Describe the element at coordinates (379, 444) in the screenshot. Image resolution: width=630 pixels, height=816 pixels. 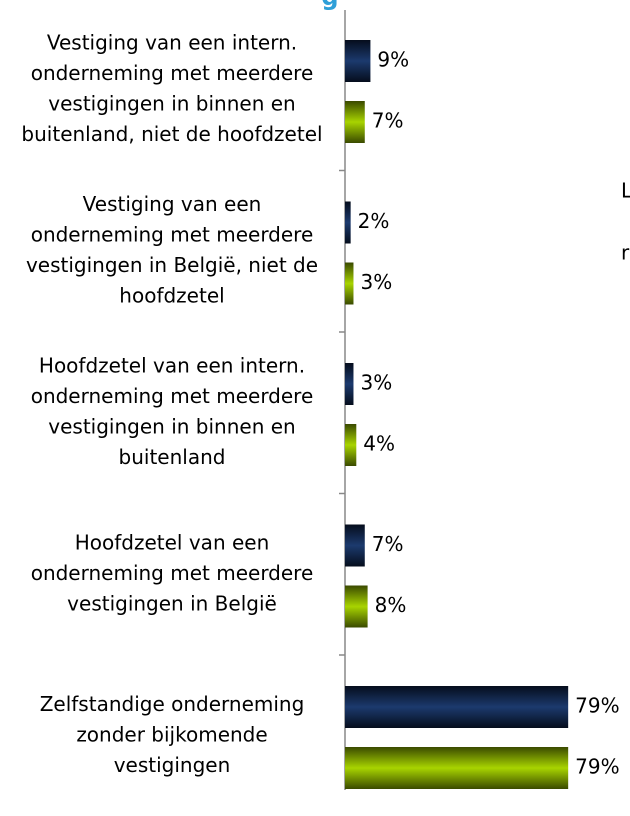
I see `value-label: 4%` at that location.